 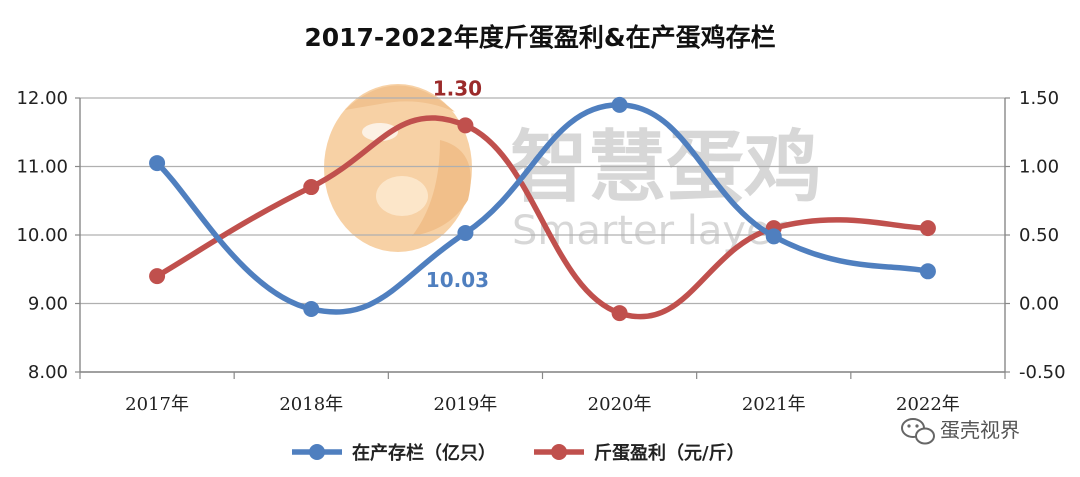 What do you see at coordinates (1039, 304) in the screenshot?
I see `y-right-tick-label: 0.00` at bounding box center [1039, 304].